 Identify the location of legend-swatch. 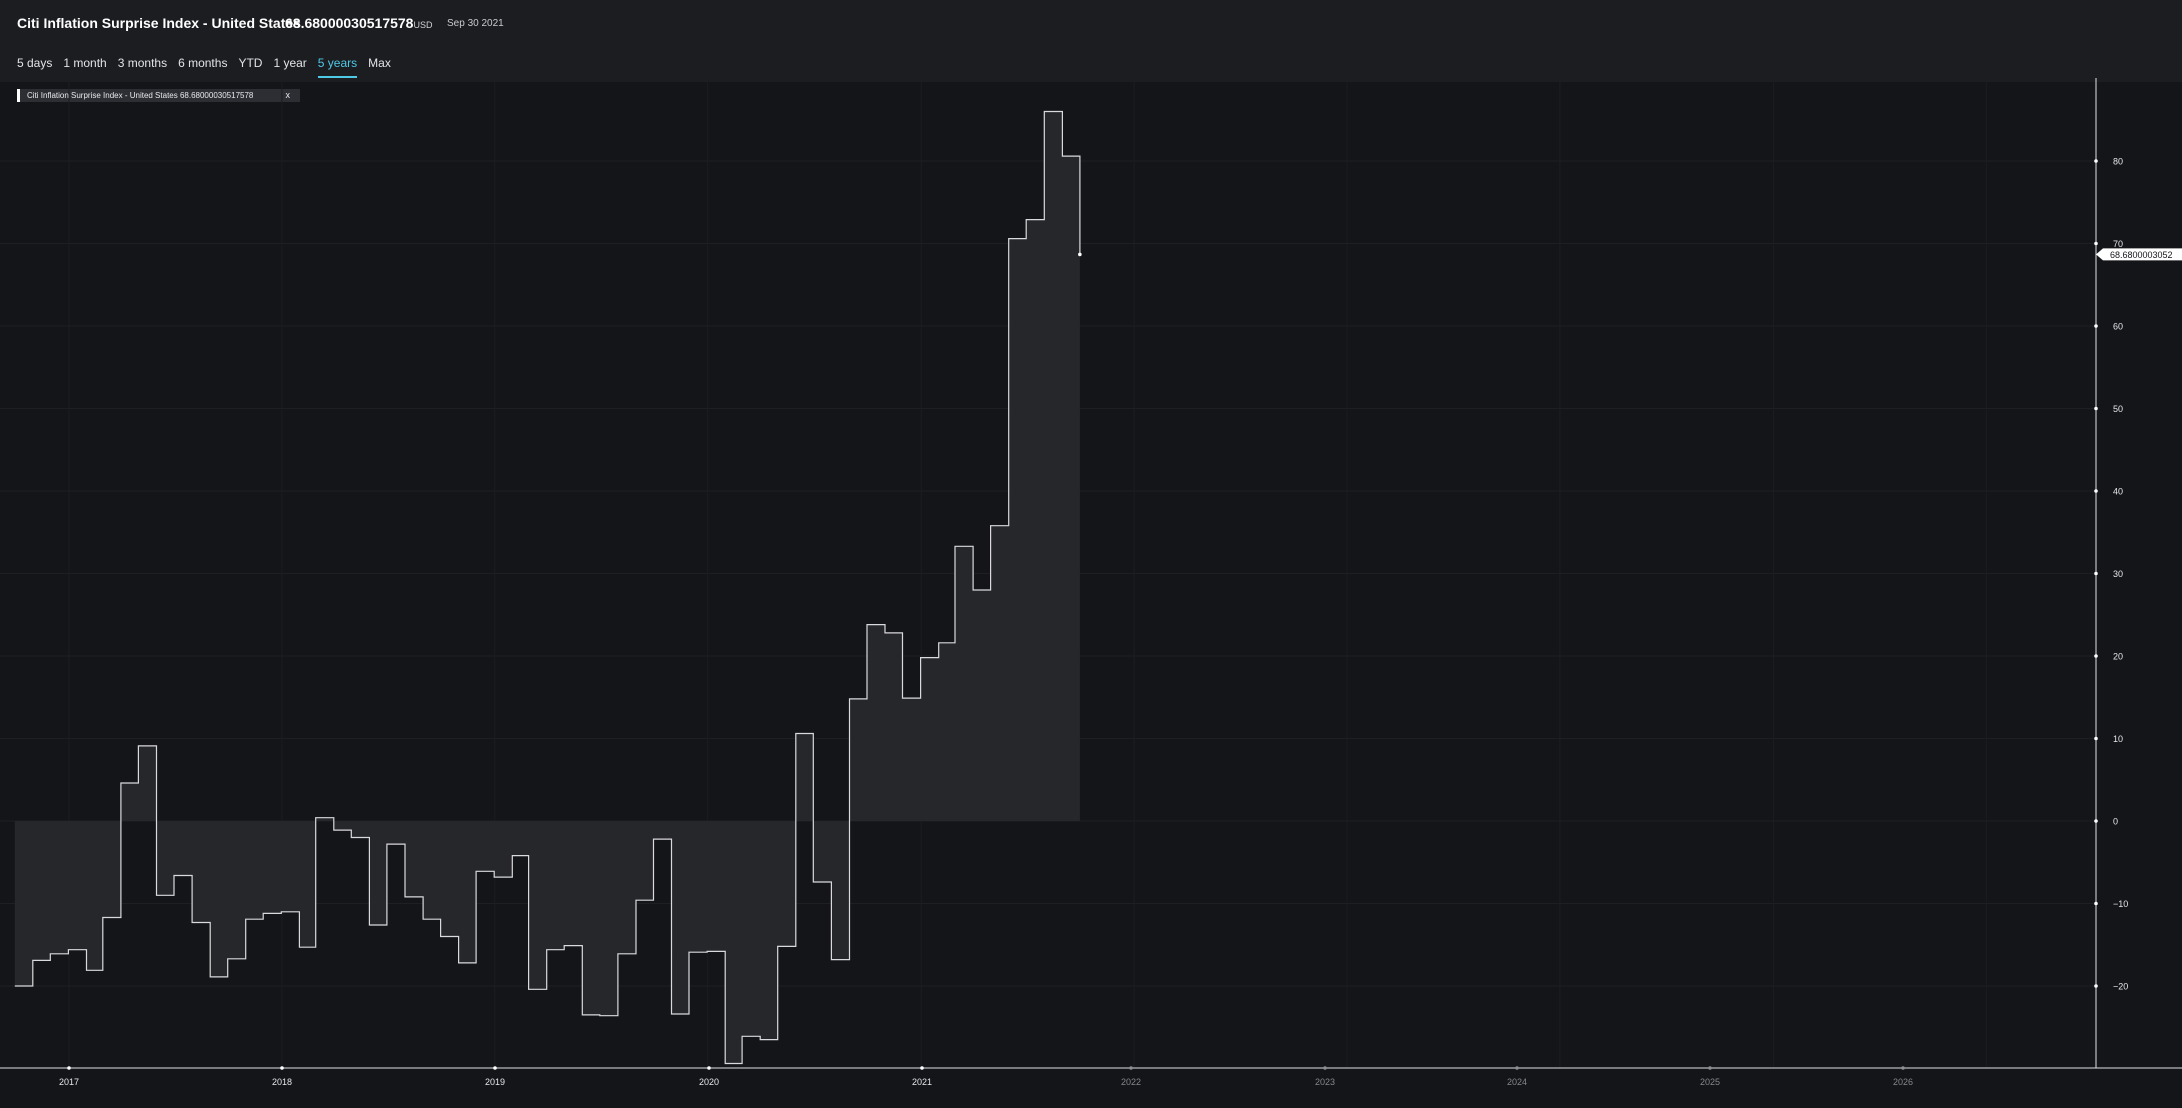
(18, 95).